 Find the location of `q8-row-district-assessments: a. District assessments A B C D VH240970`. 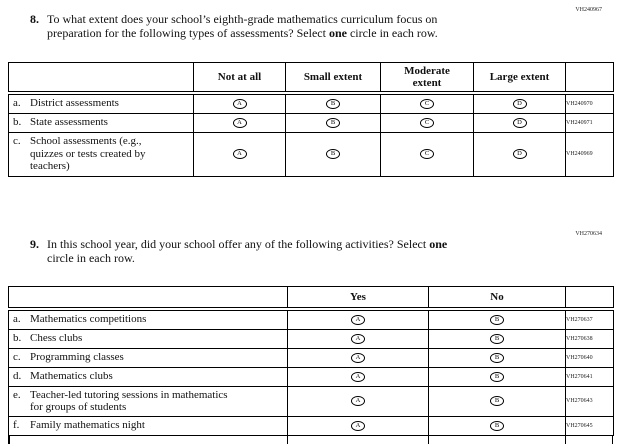

q8-row-district-assessments: a. District assessments A B C D VH240970 is located at coordinates (311, 103).